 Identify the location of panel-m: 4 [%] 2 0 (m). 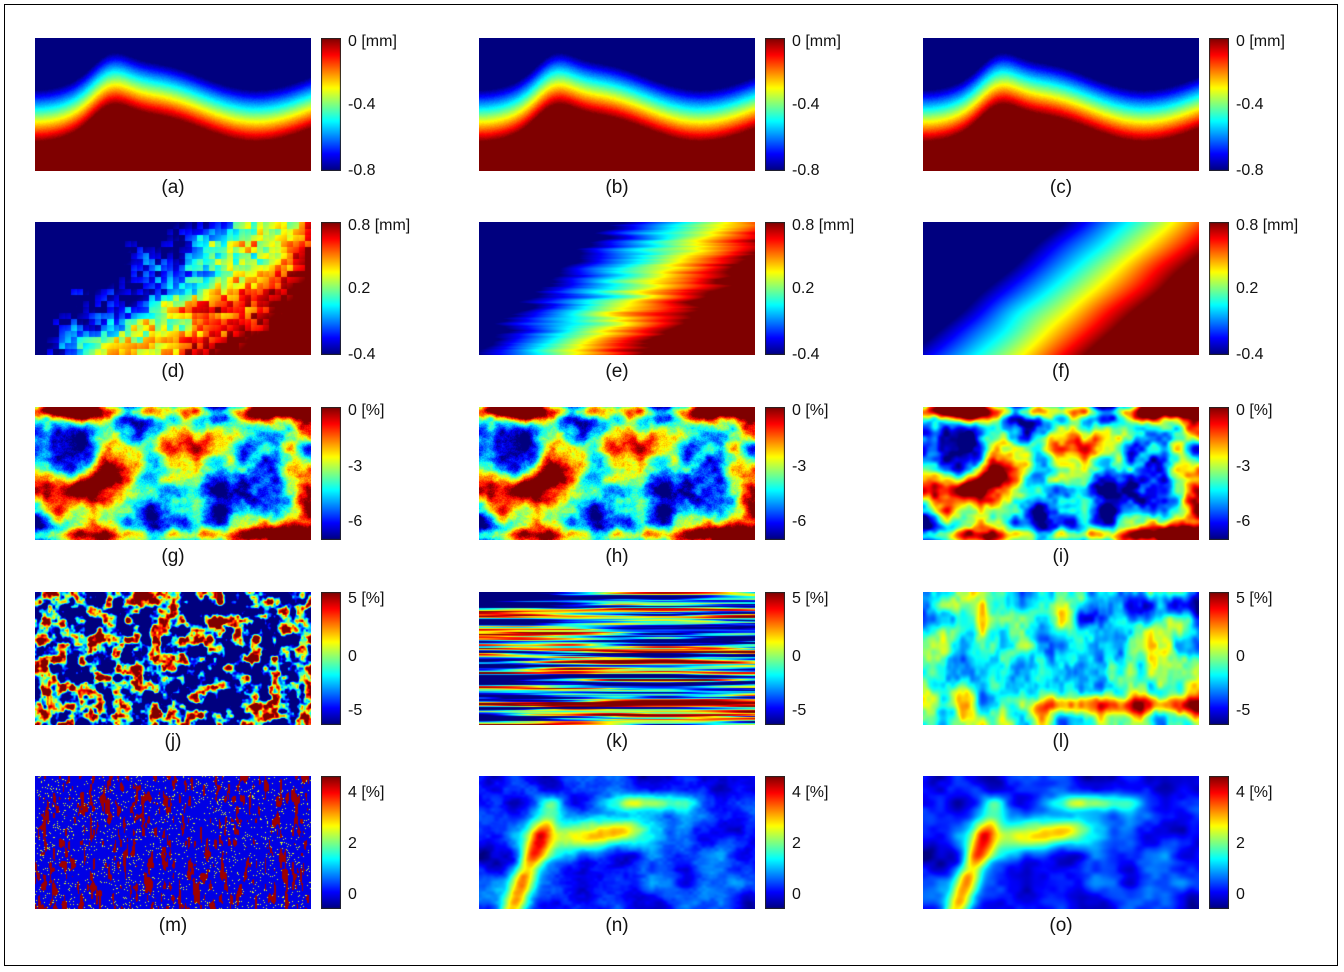
(245, 862).